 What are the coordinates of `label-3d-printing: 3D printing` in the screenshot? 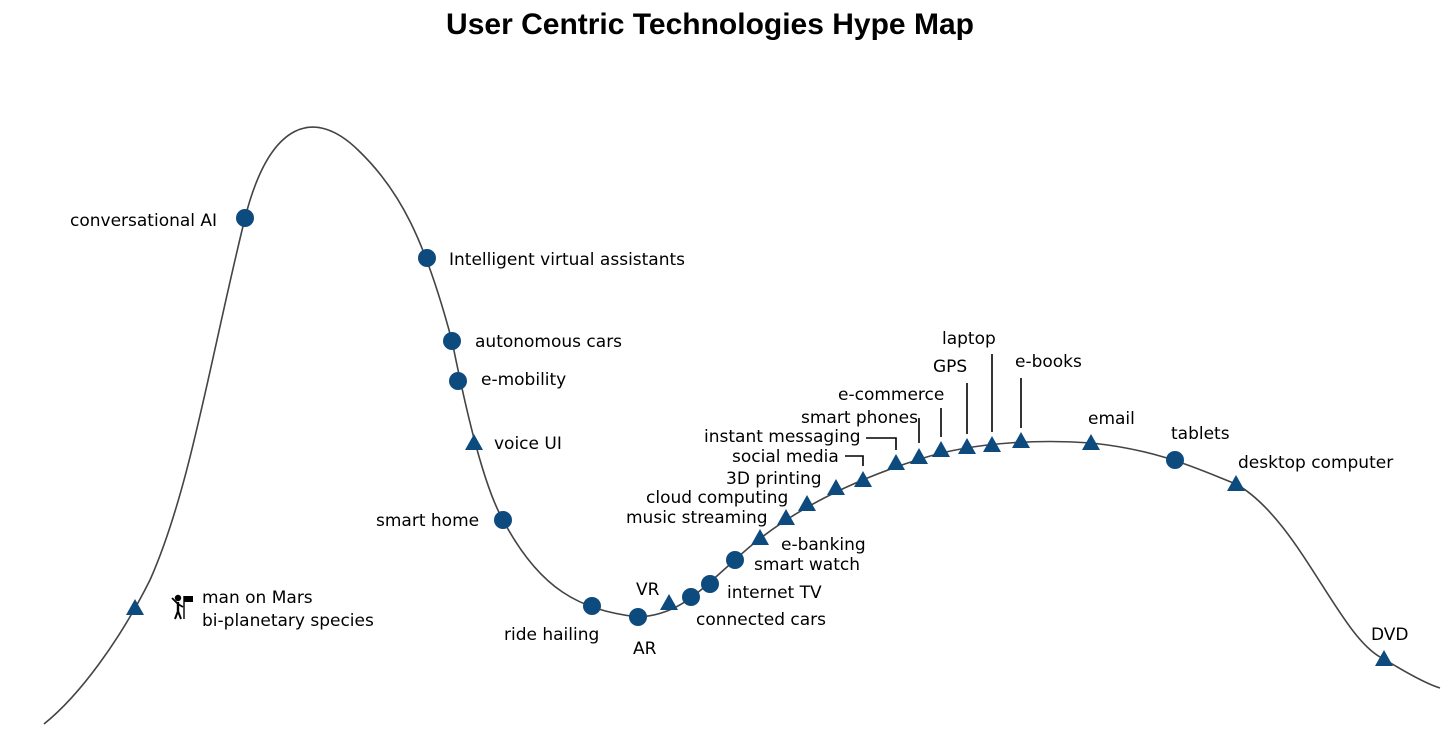 It's located at (774, 479).